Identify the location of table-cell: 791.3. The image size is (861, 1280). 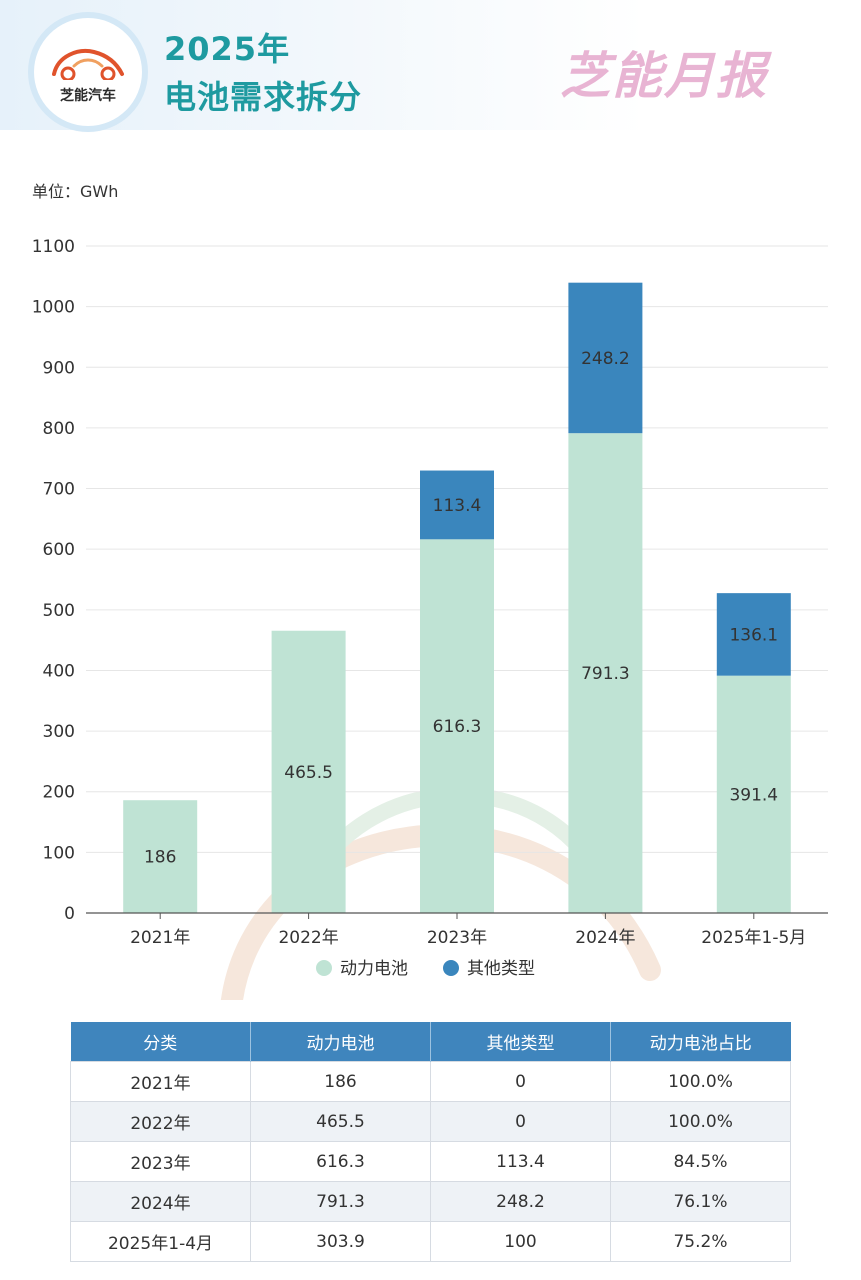
(340, 1201).